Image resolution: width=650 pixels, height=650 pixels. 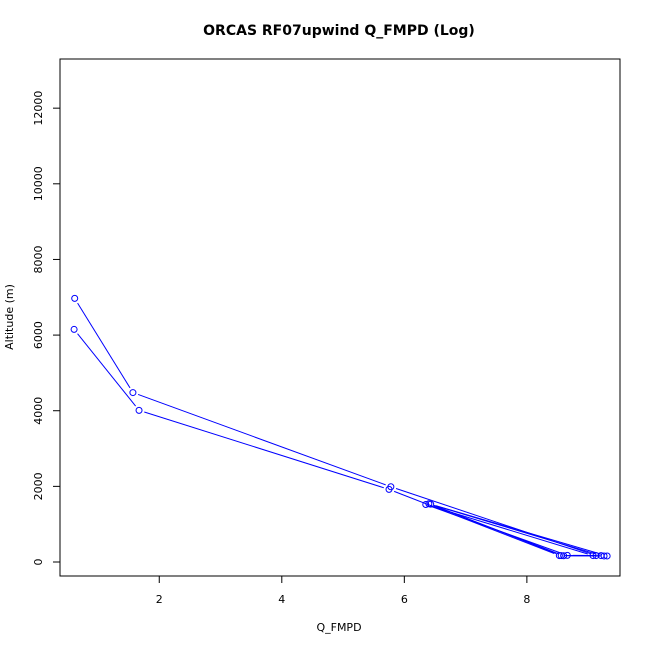 I want to click on x-axis-label: Q_FMPD, so click(x=338, y=627).